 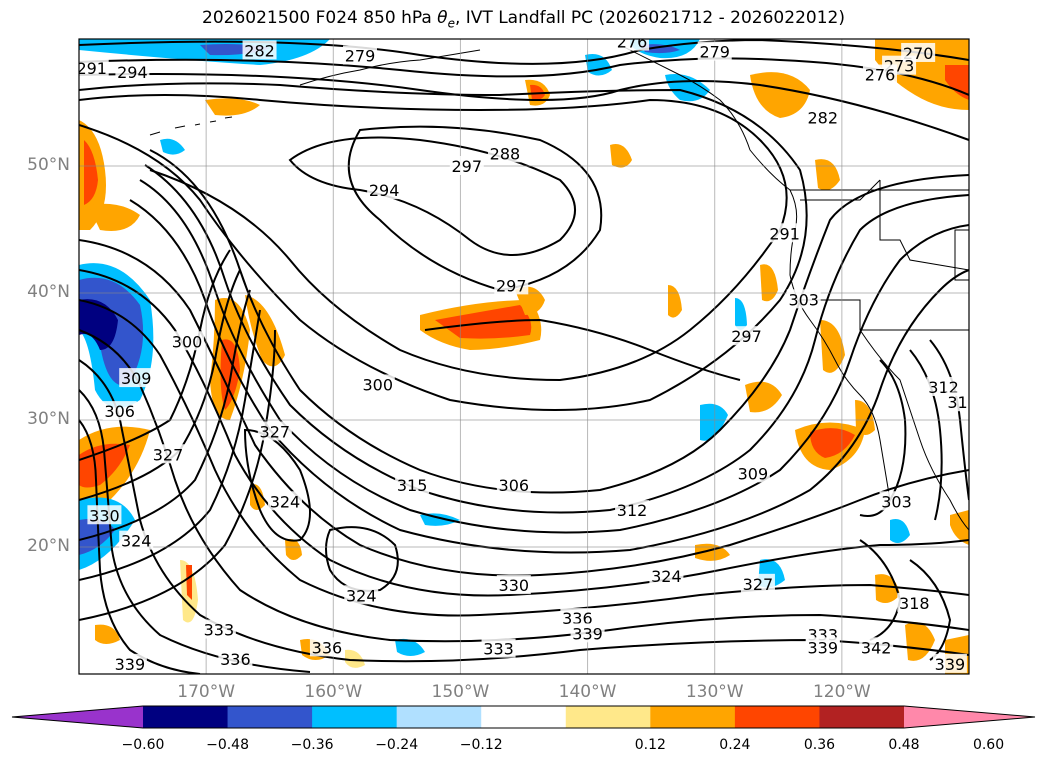 What do you see at coordinates (819, 745) in the screenshot?
I see `colorbar-tick-label: 0.36` at bounding box center [819, 745].